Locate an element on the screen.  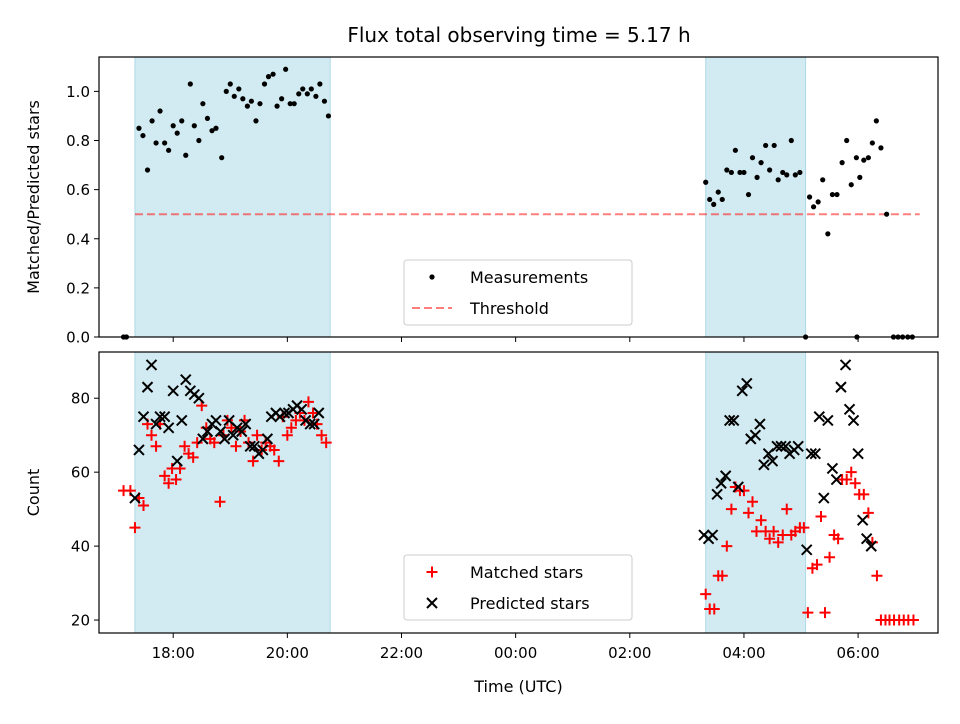
y-tick-label: 80 is located at coordinates (80, 399).